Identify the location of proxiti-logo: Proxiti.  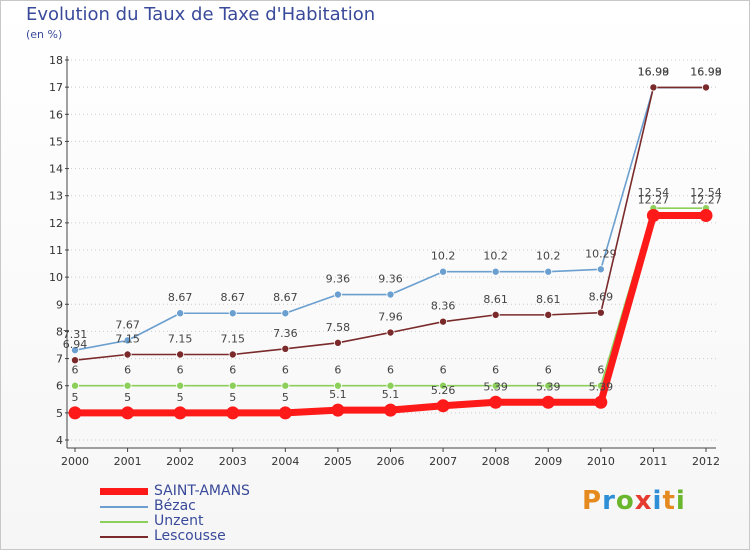
(634, 501).